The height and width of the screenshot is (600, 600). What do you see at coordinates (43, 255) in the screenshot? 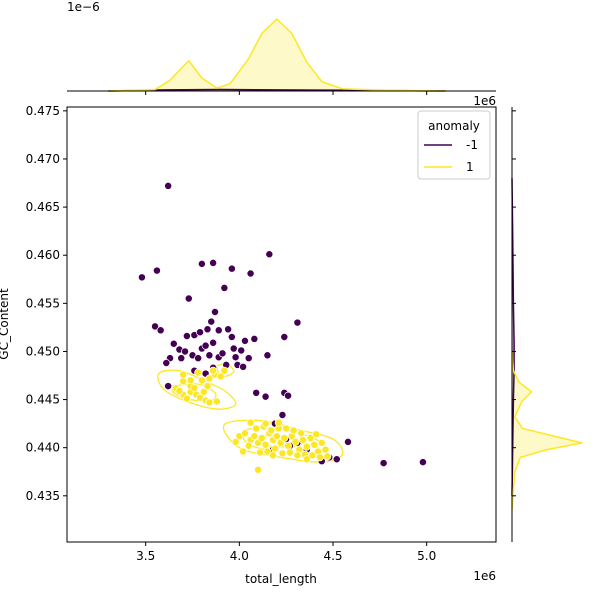
I see `y-tick-label: 0.460` at bounding box center [43, 255].